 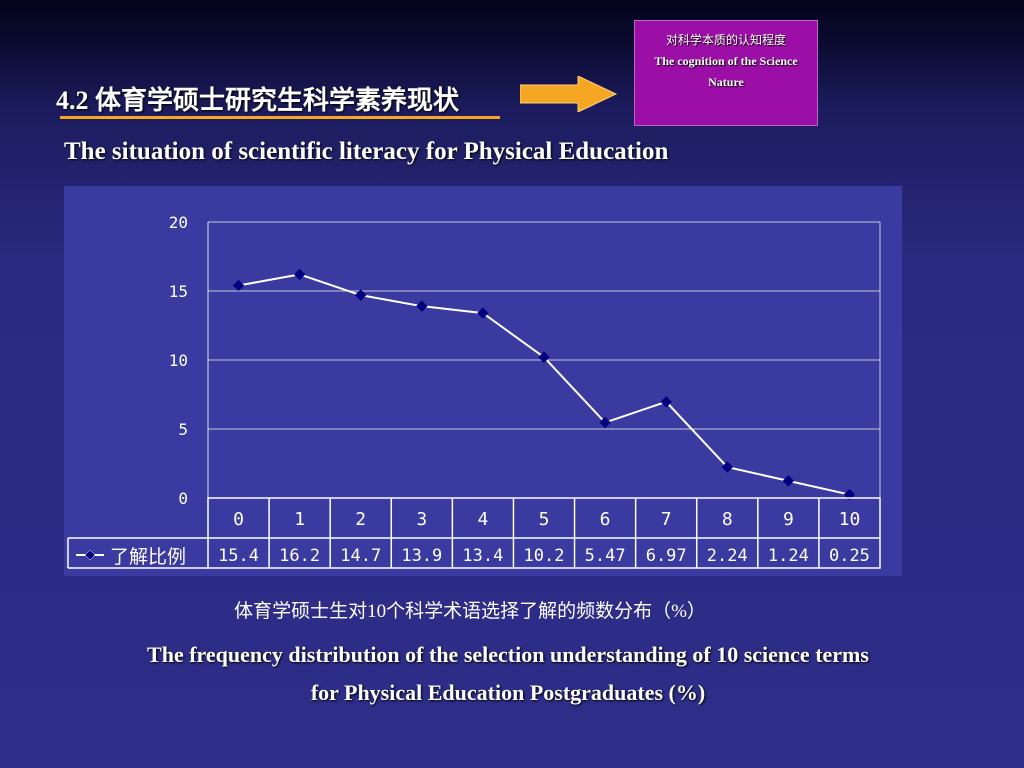 What do you see at coordinates (726, 82) in the screenshot?
I see `callout-text-en-2: Nature` at bounding box center [726, 82].